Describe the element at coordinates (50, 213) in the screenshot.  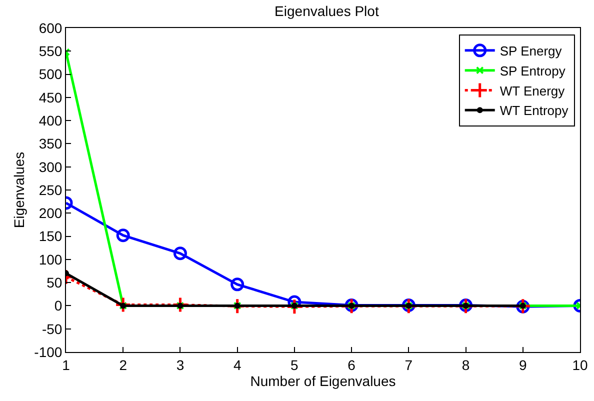
I see `y-tick-label: 200` at that location.